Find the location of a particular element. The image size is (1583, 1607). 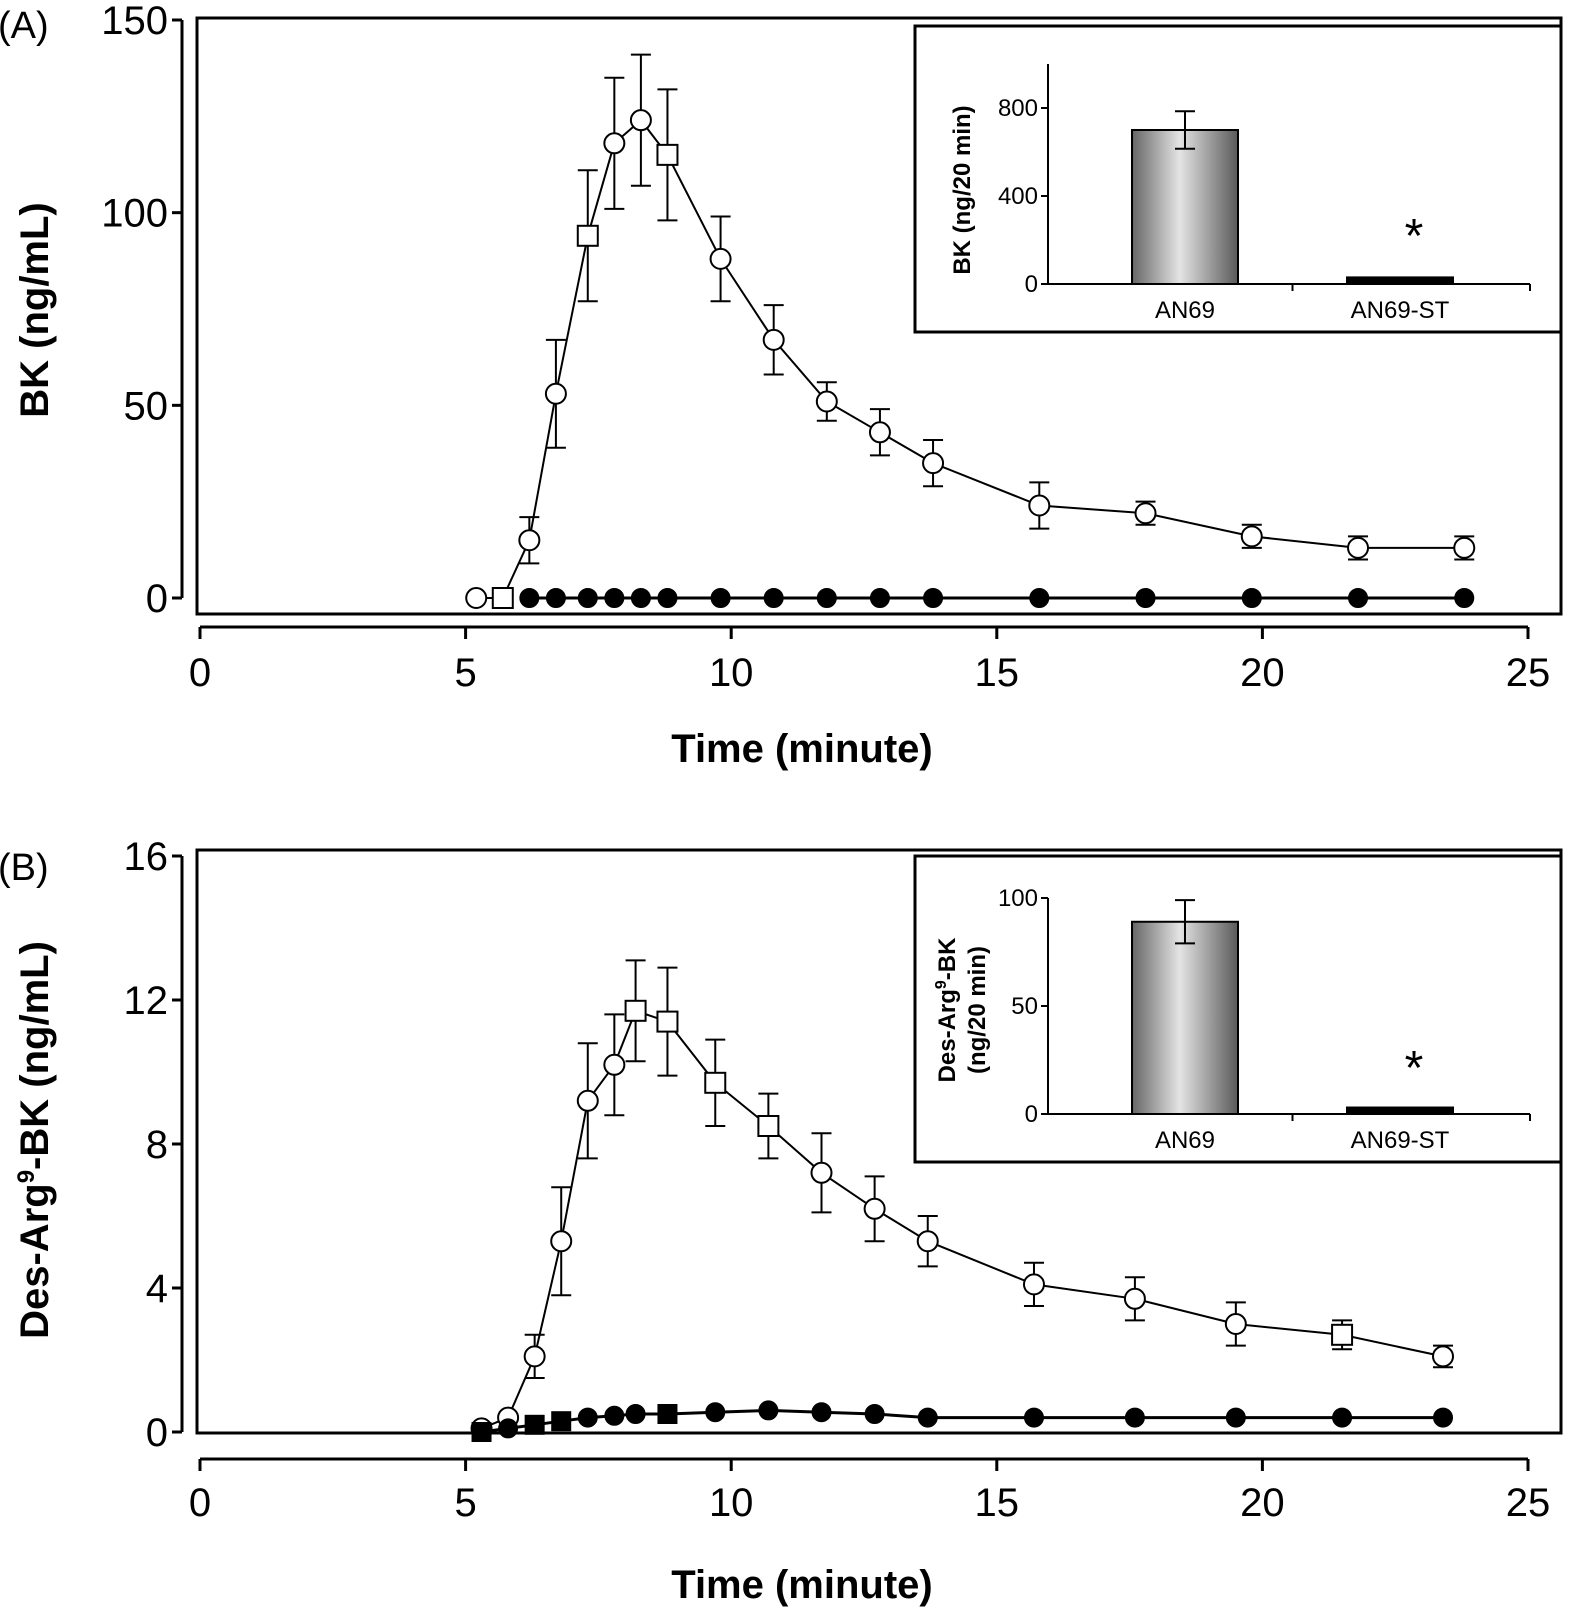

panel-b-y-title-main: Des-Arg is located at coordinates (35, 1261).